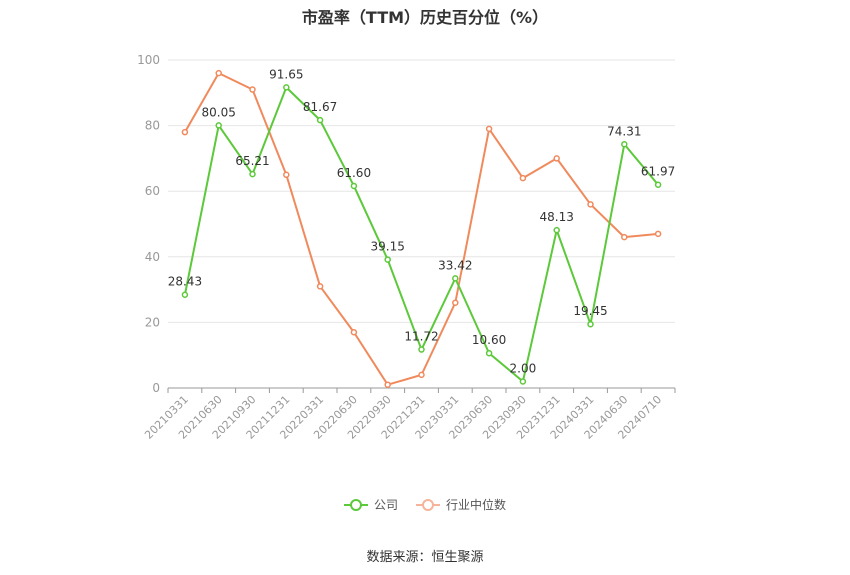 This screenshot has width=850, height=575. I want to click on company-data-label: 10.60, so click(489, 340).